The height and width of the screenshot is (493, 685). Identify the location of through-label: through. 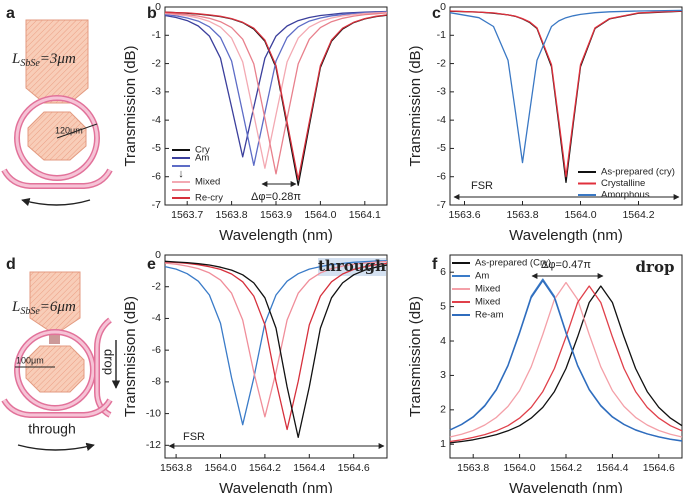
(51, 429).